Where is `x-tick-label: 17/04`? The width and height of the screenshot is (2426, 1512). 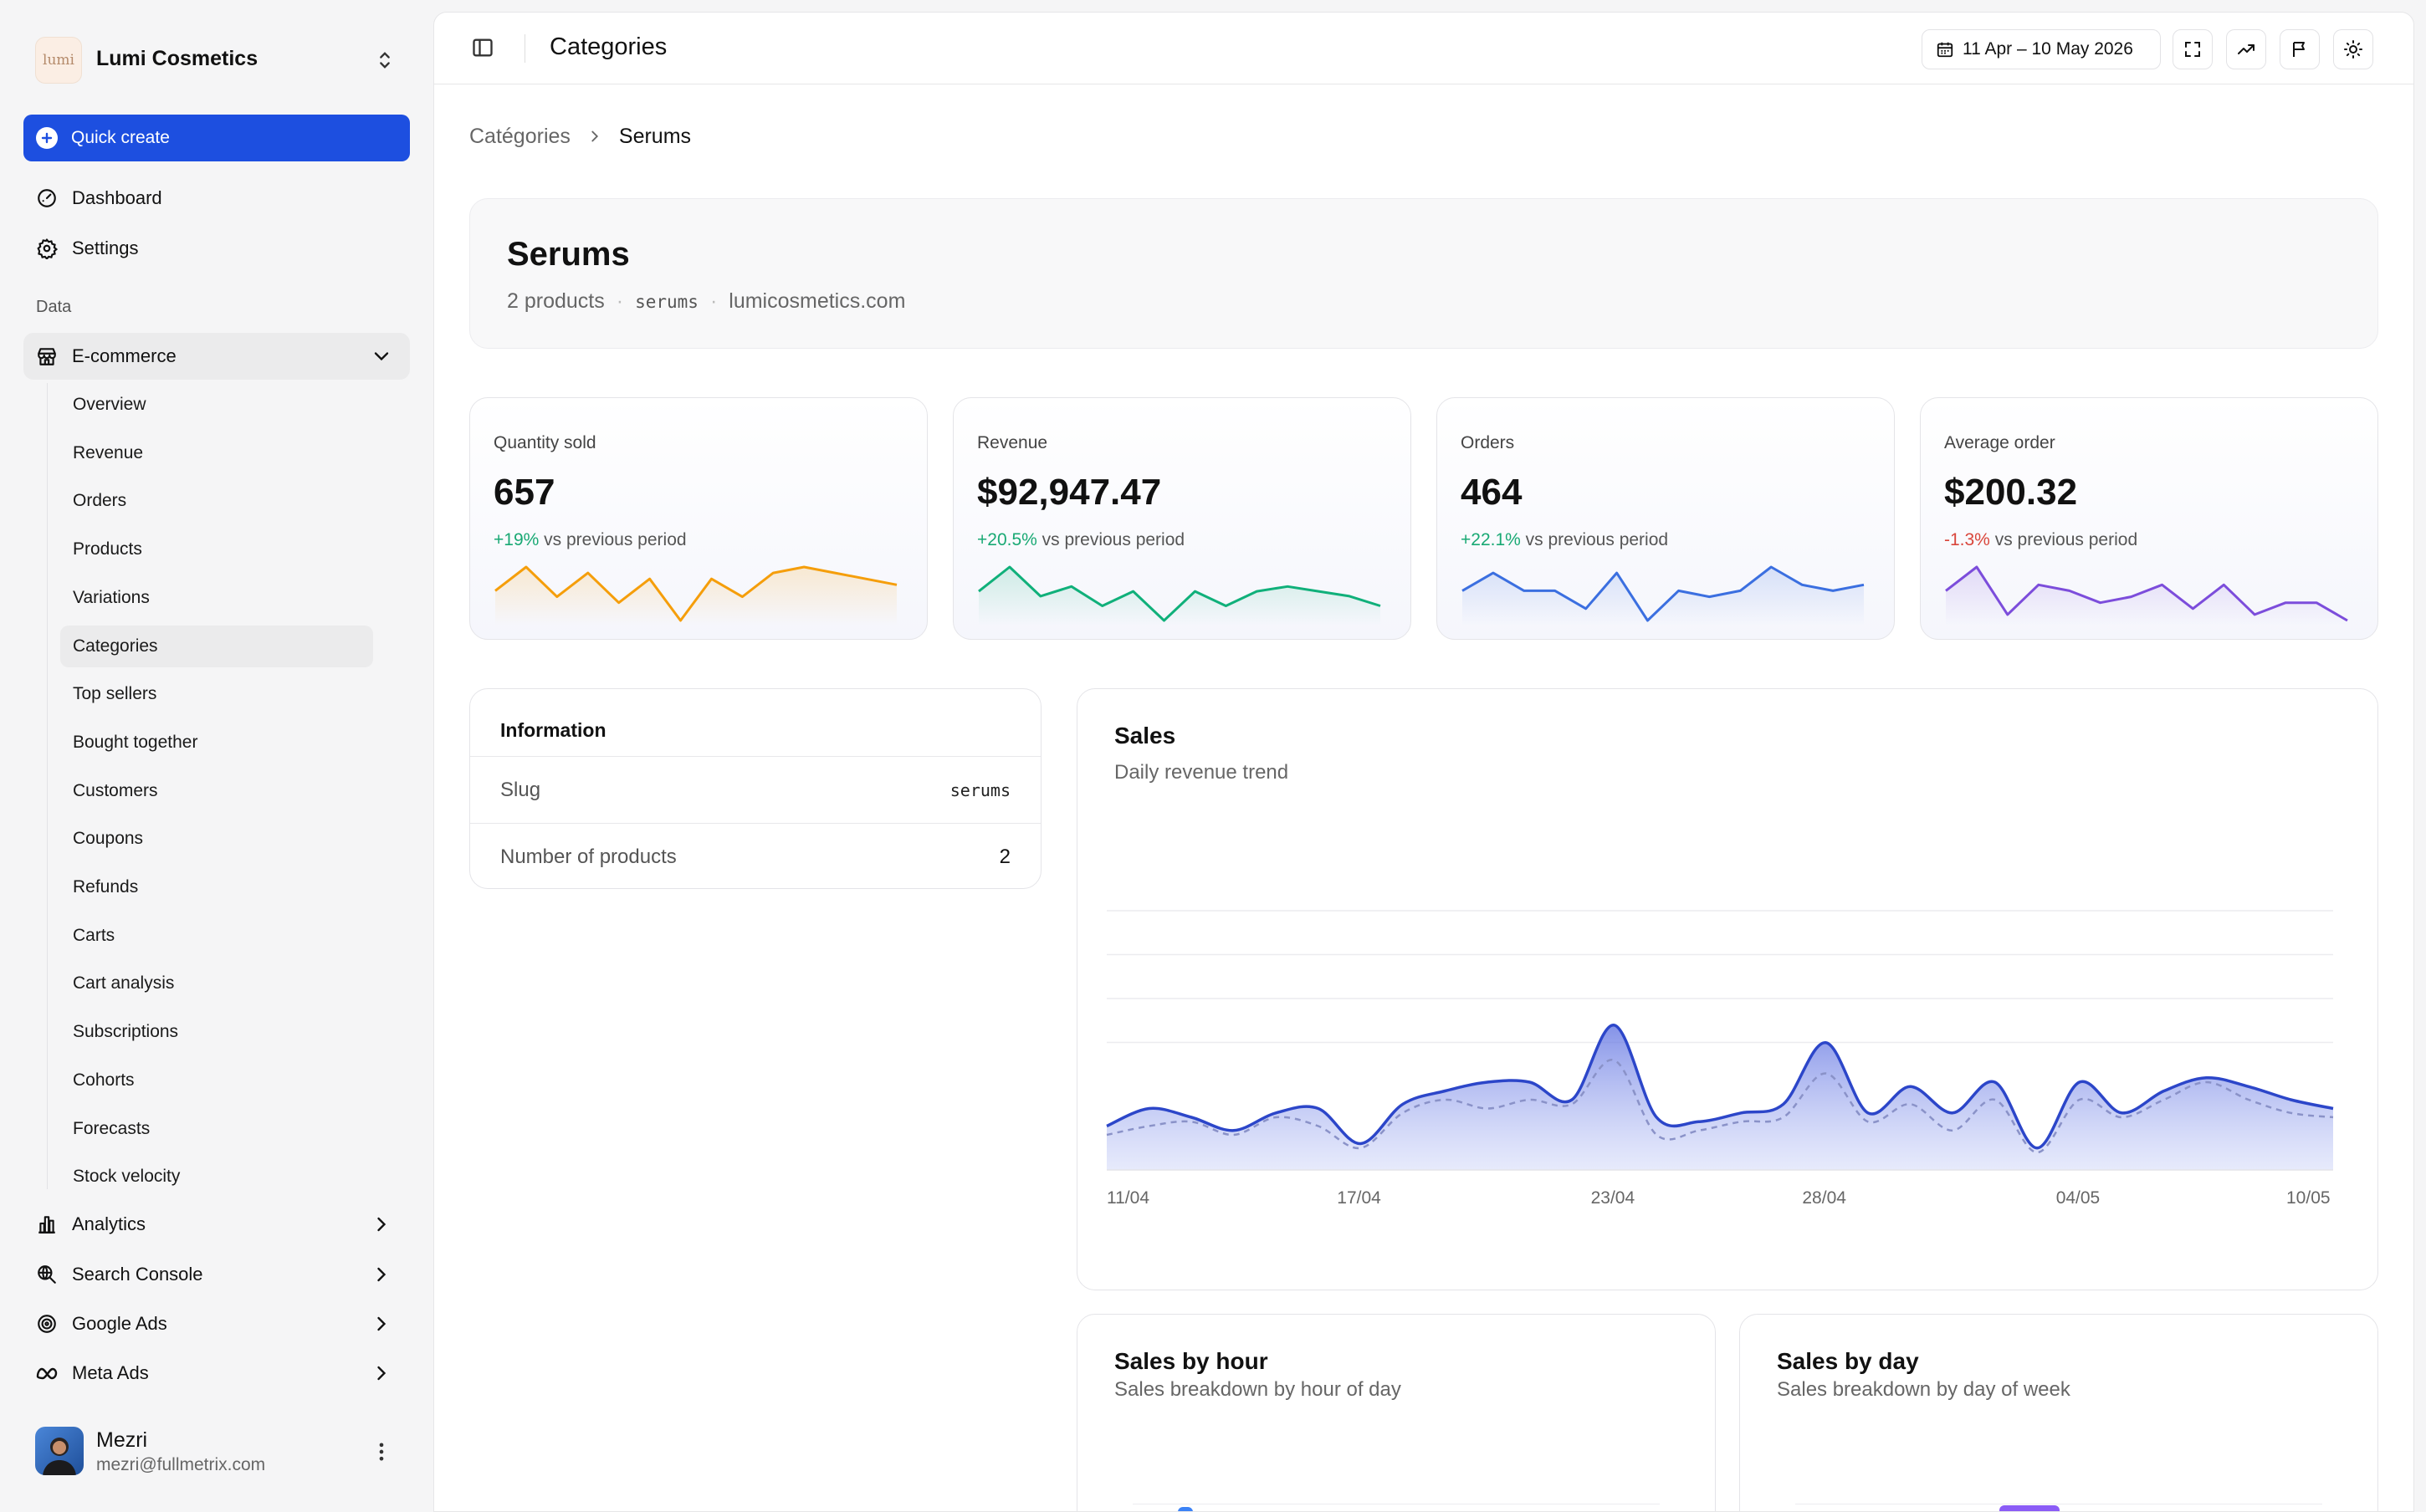
x-tick-label: 17/04 is located at coordinates (1359, 1198).